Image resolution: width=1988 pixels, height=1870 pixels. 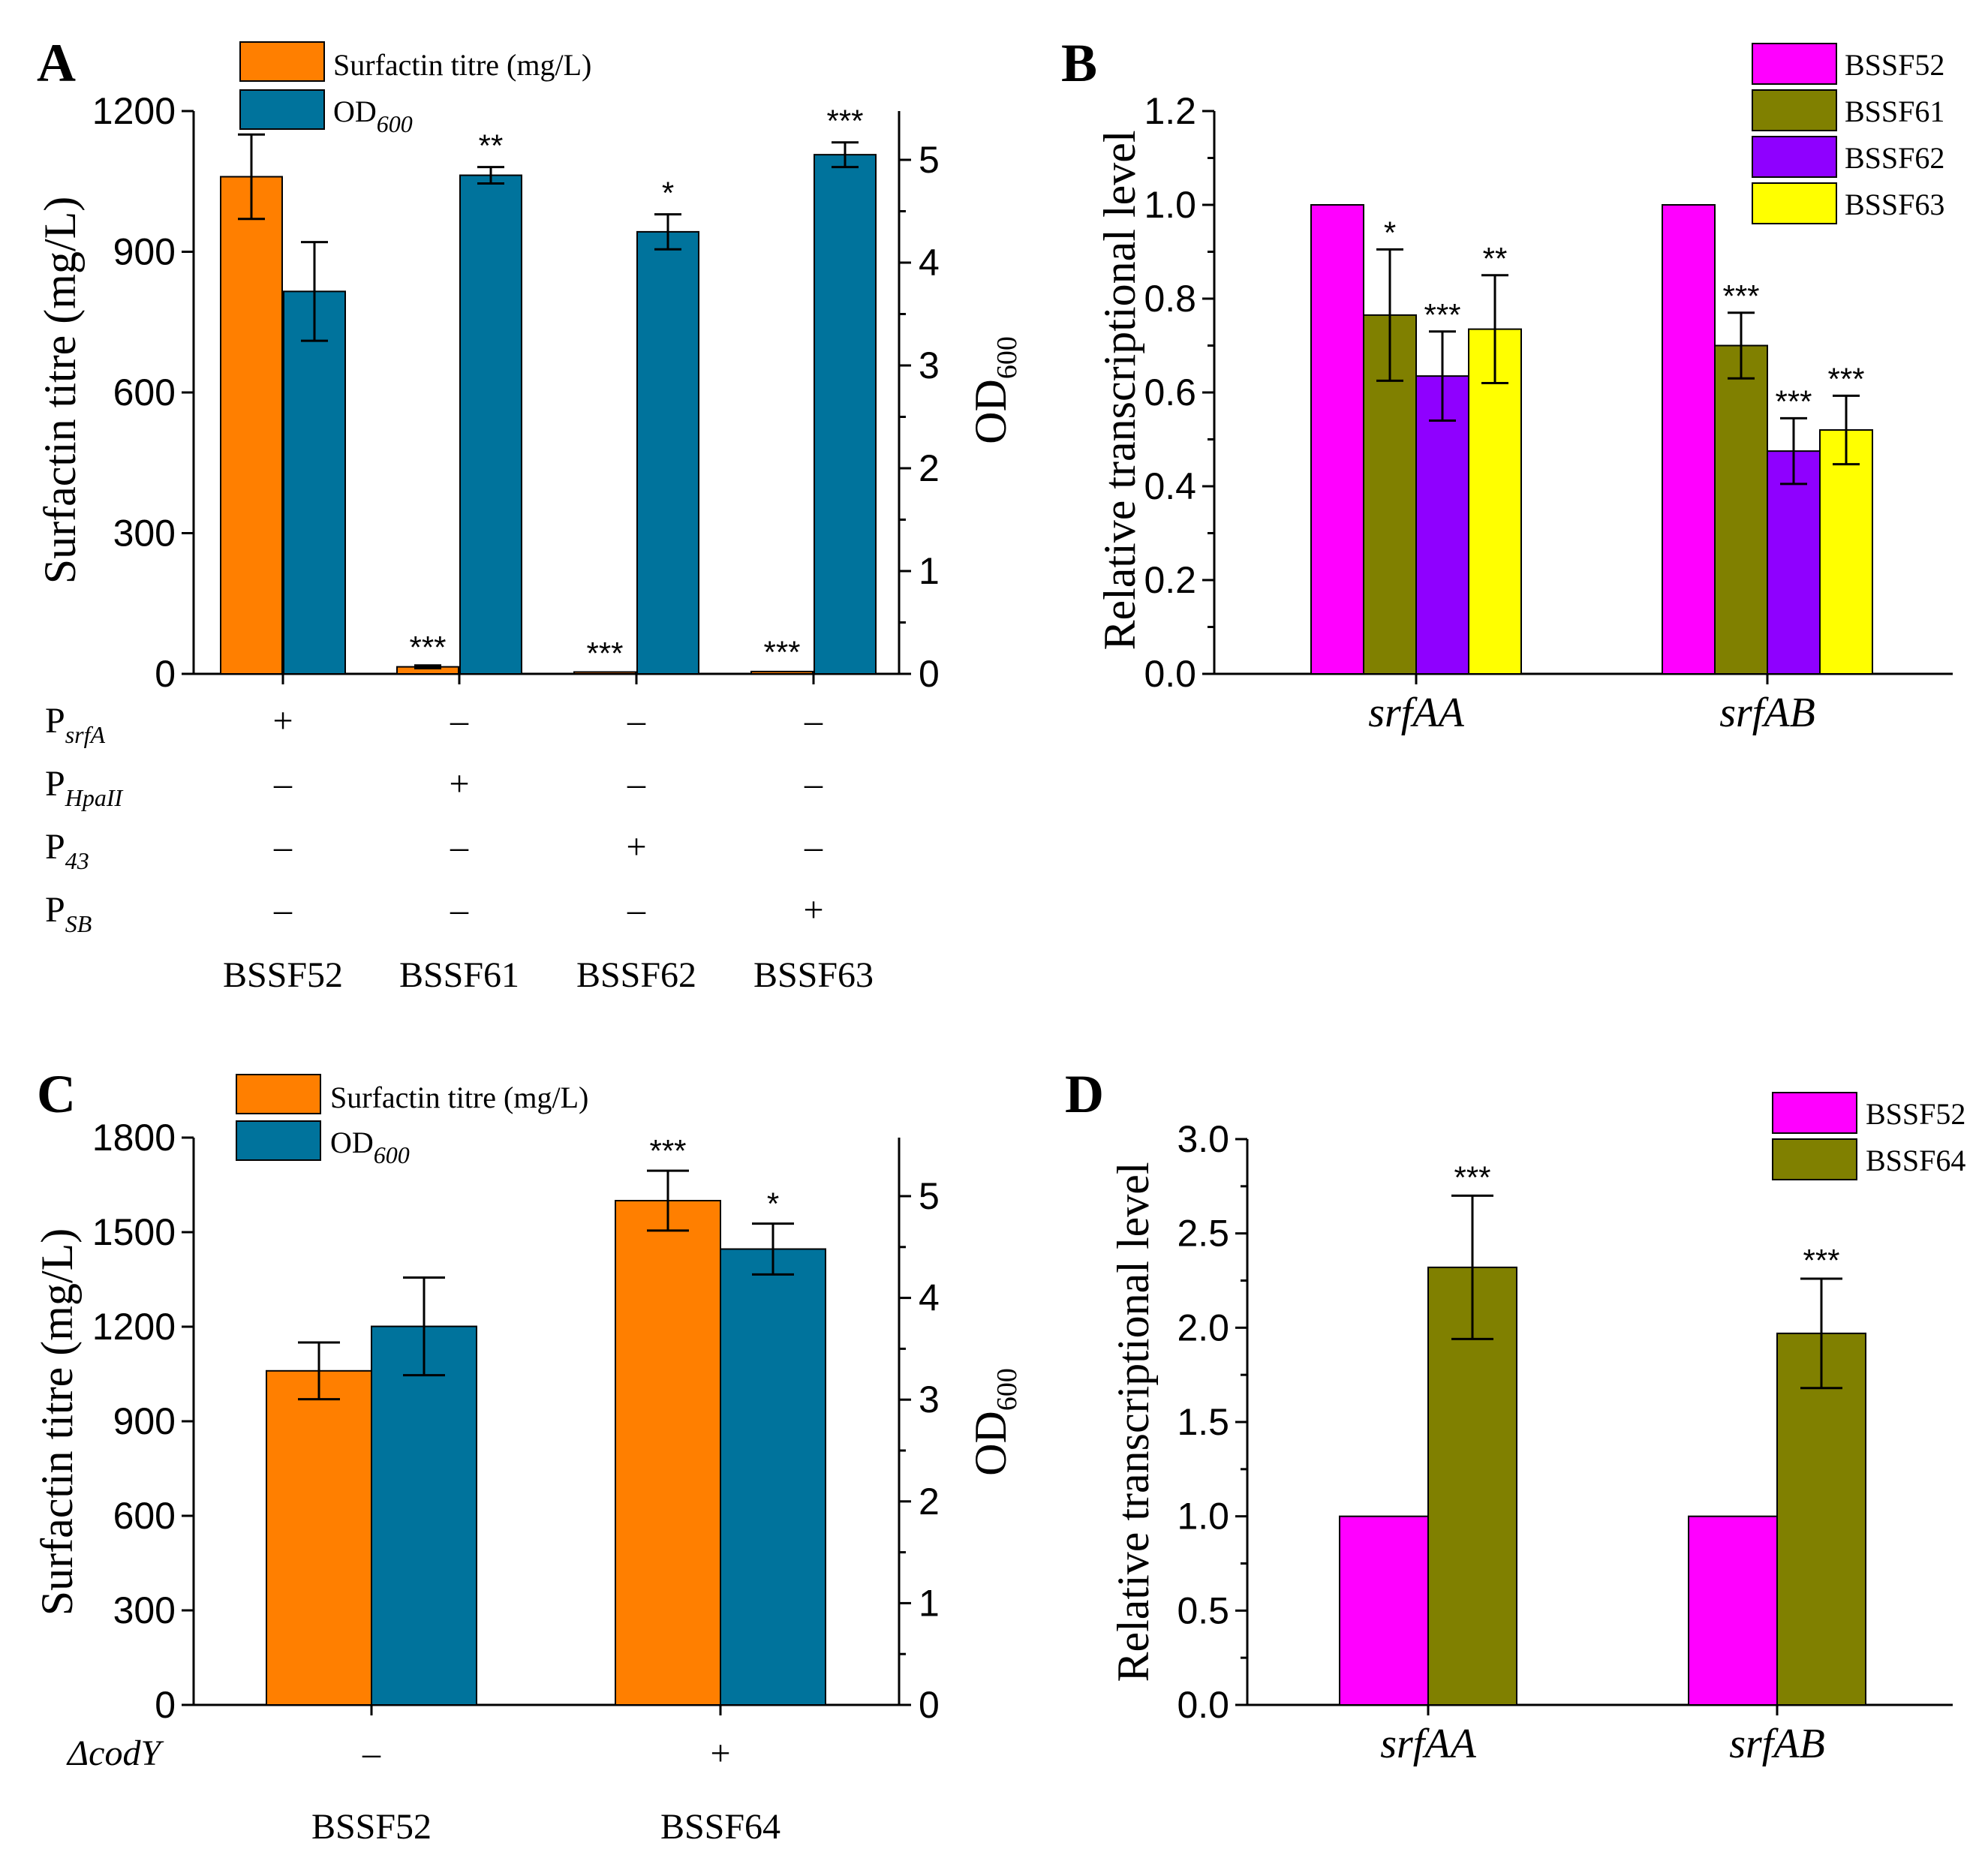 I want to click on panel-a-category-label: BSSF61, so click(x=459, y=975).